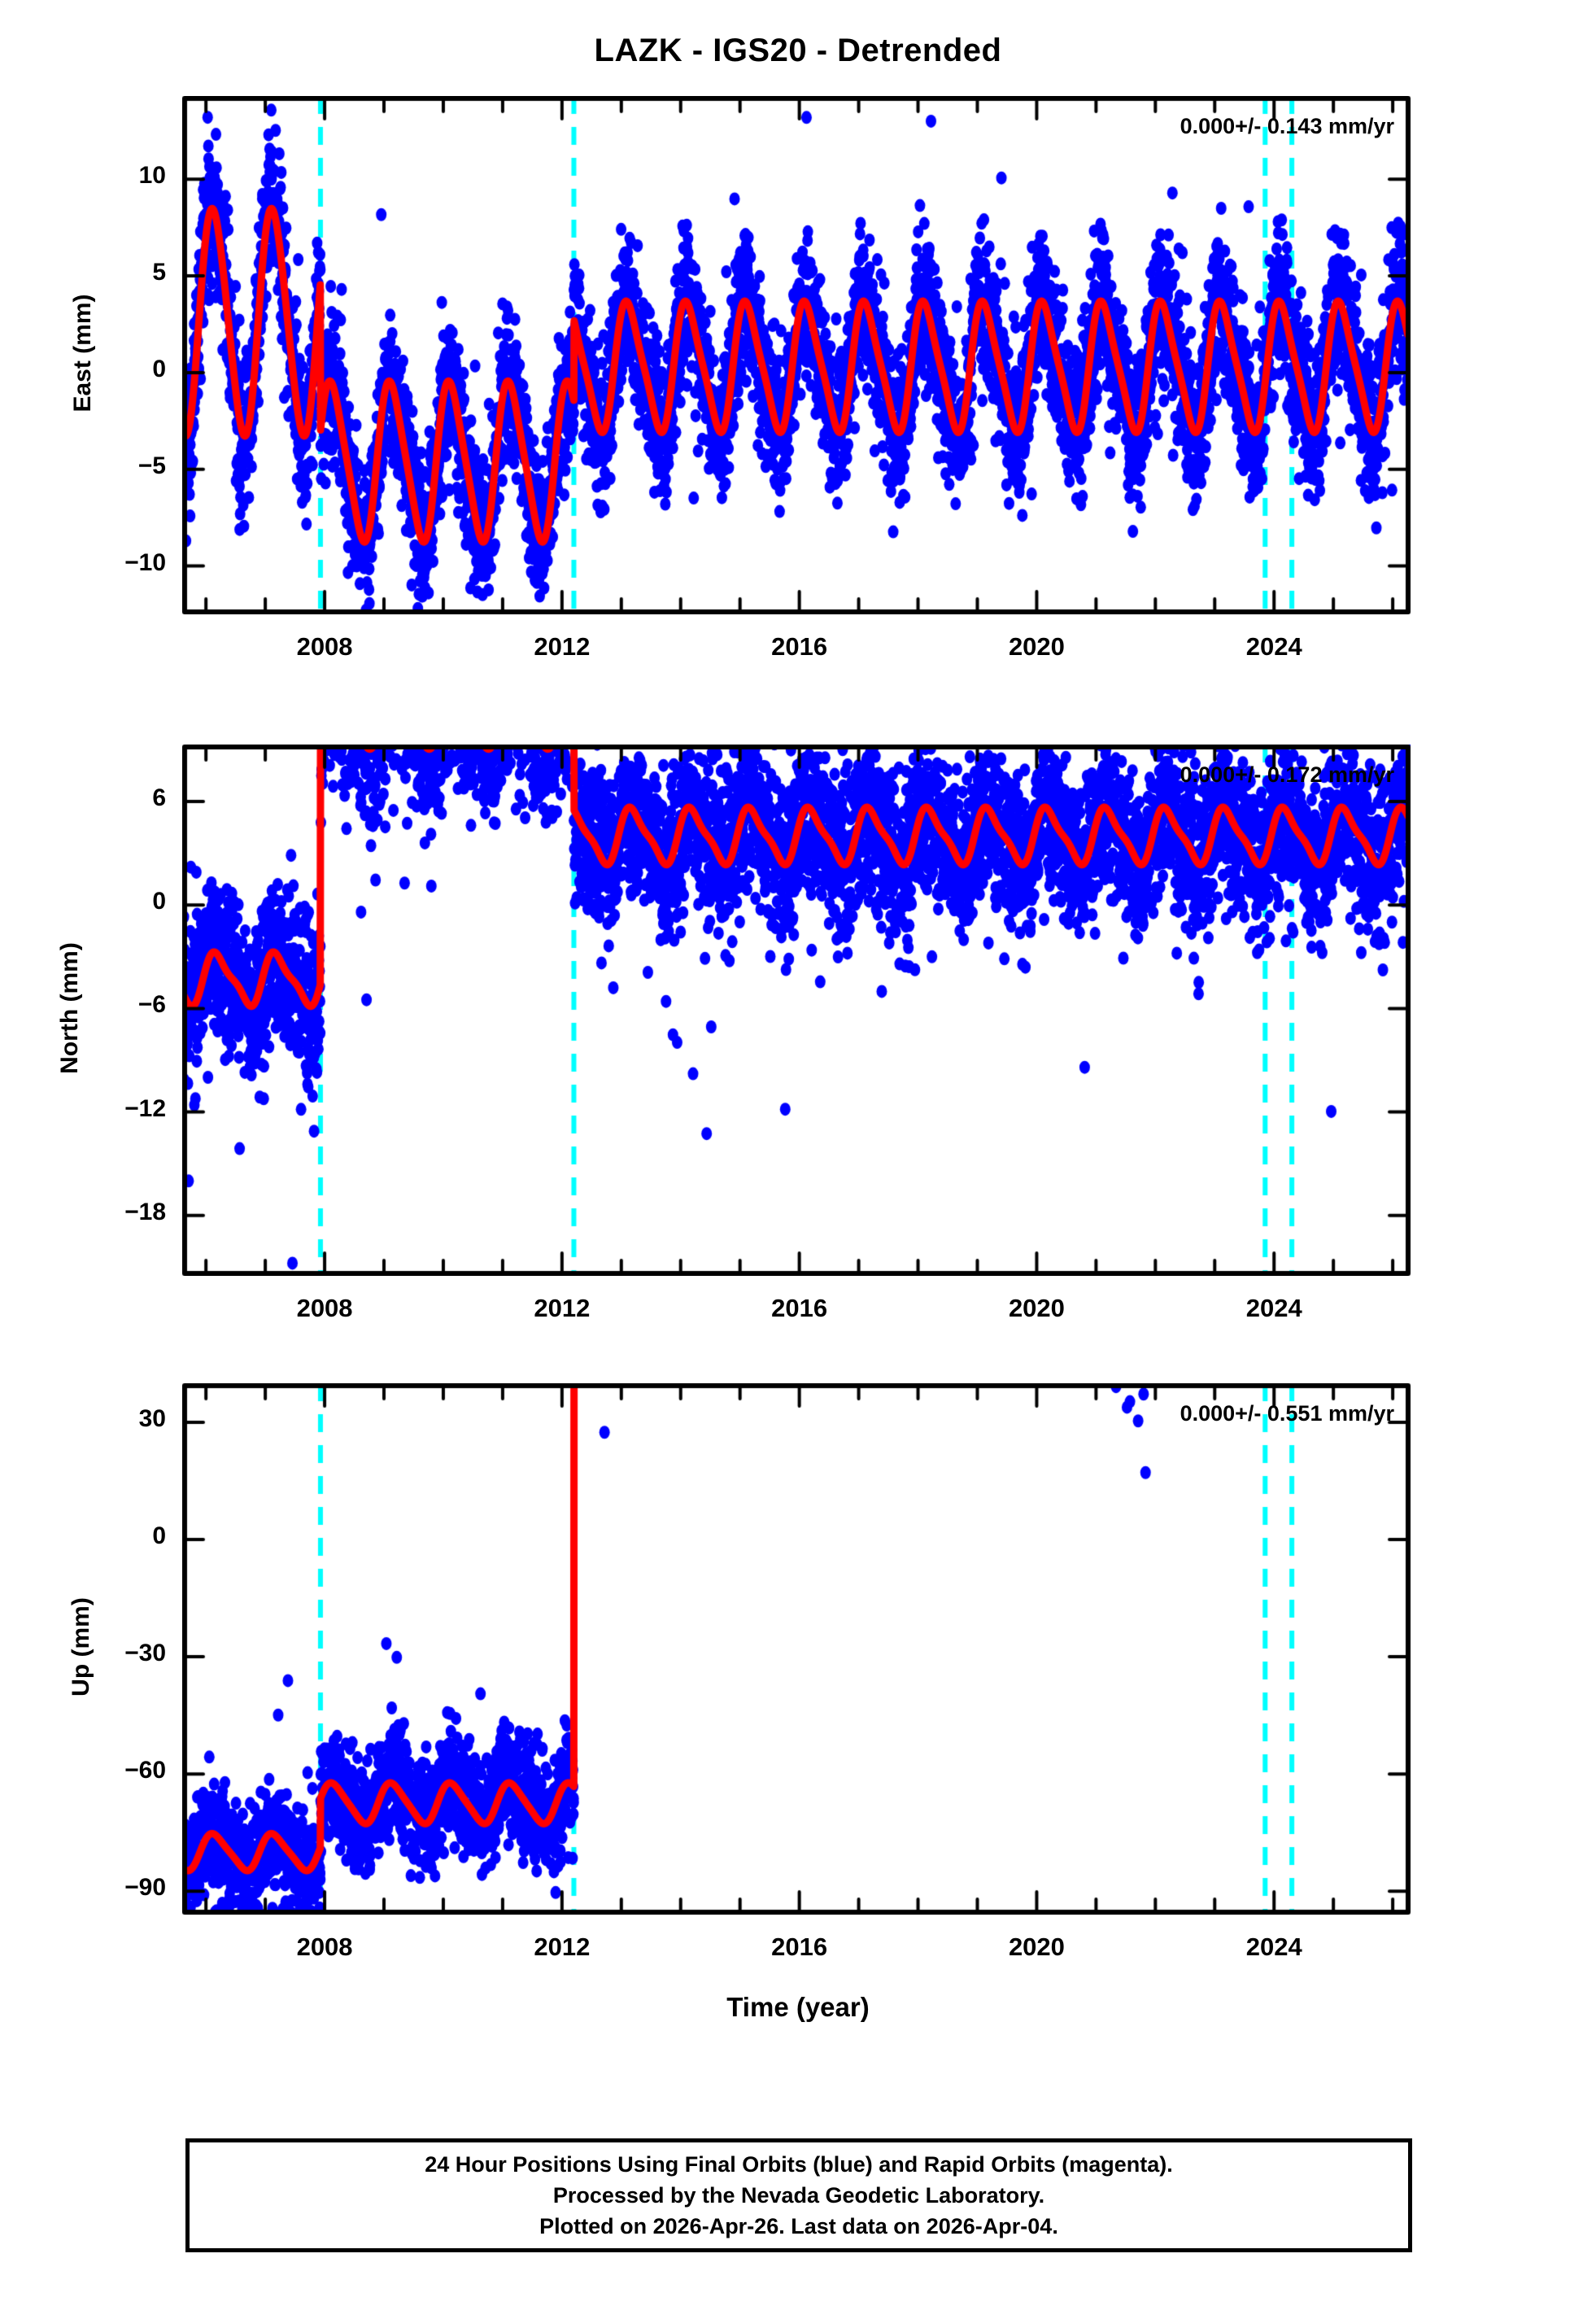 The width and height of the screenshot is (1596, 2306). What do you see at coordinates (324, 646) in the screenshot?
I see `xtick-label-east-0: 2008` at bounding box center [324, 646].